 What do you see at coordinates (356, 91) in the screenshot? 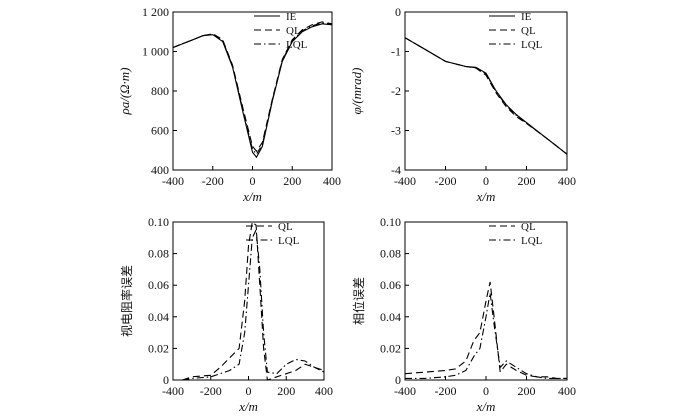
I see `y-axis-label: φ/(mrad)` at bounding box center [356, 91].